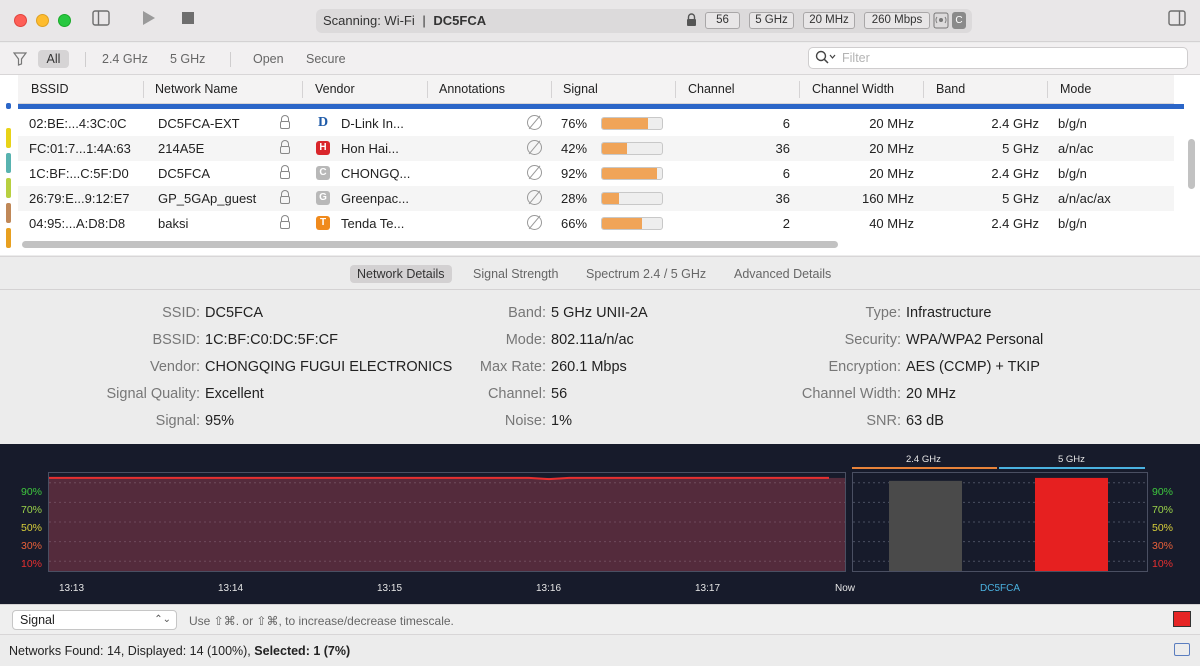  What do you see at coordinates (1076, 89) in the screenshot?
I see `column-header-mode: Mode` at bounding box center [1076, 89].